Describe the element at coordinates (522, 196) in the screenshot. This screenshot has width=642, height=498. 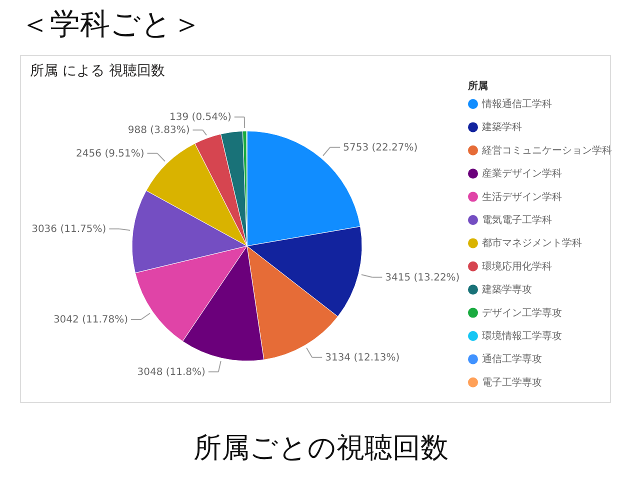
I see `legend-label: 生活デザイン学科` at that location.